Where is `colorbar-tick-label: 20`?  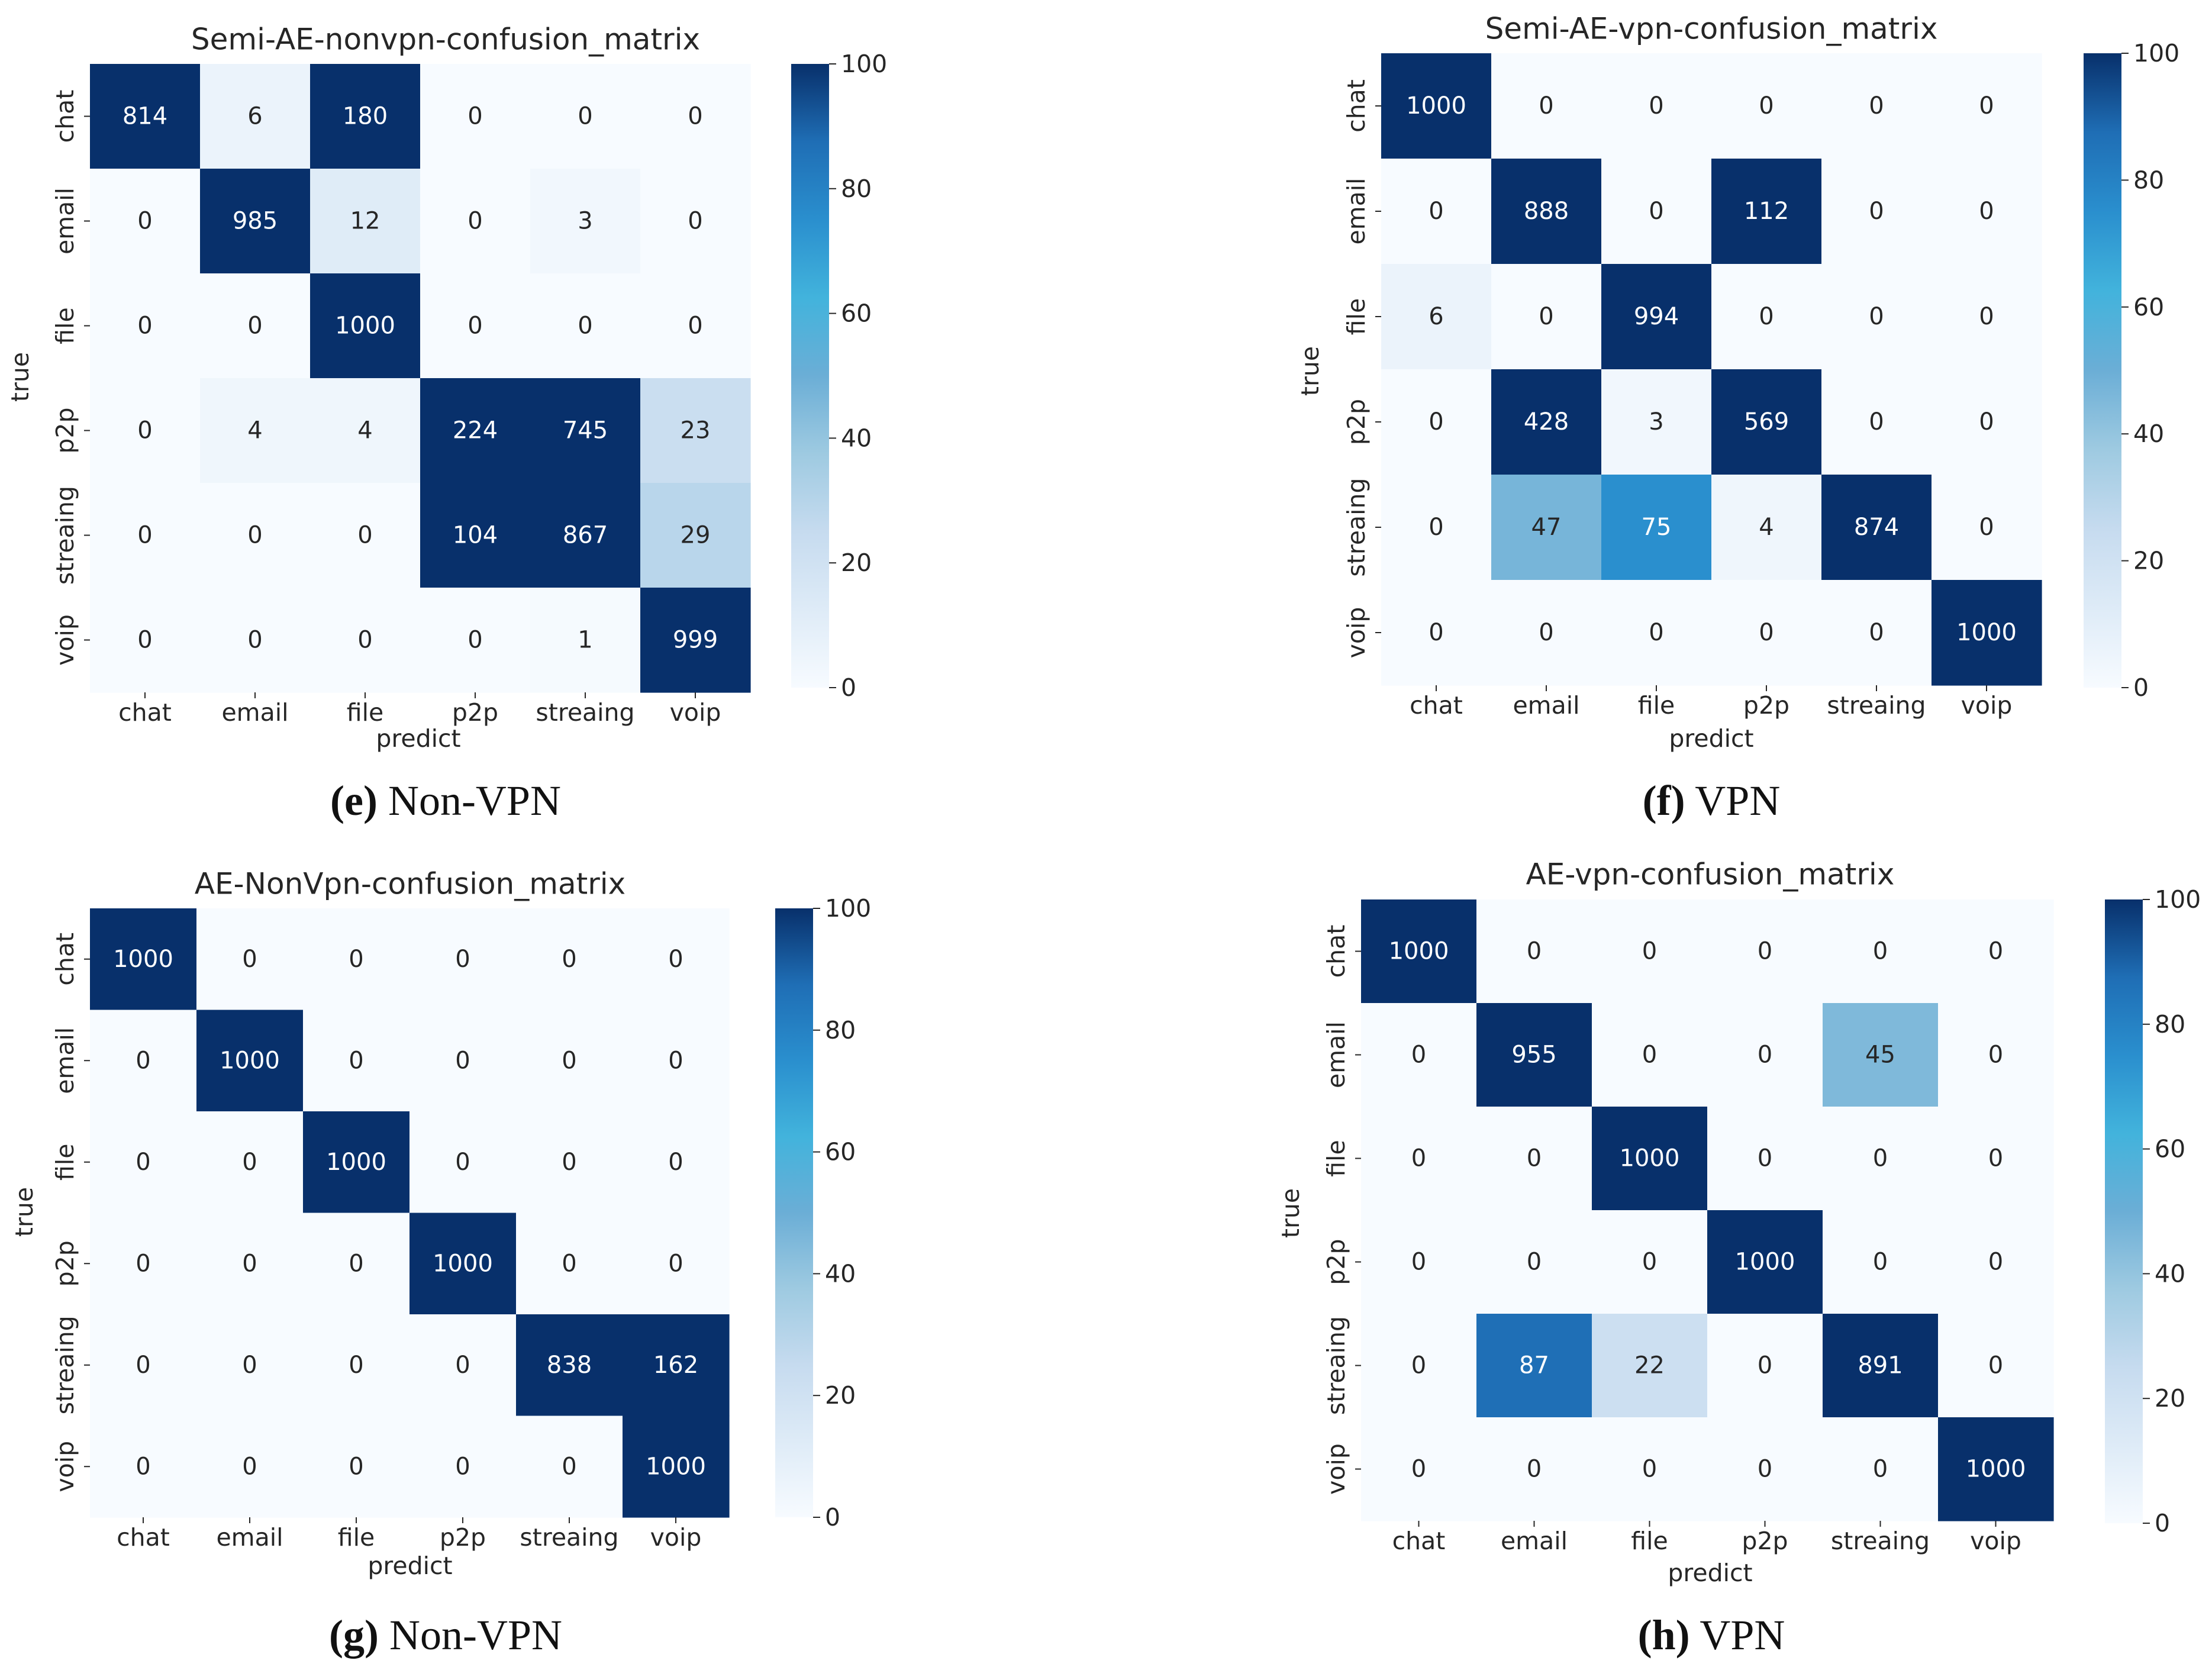
colorbar-tick-label: 20 is located at coordinates (856, 563).